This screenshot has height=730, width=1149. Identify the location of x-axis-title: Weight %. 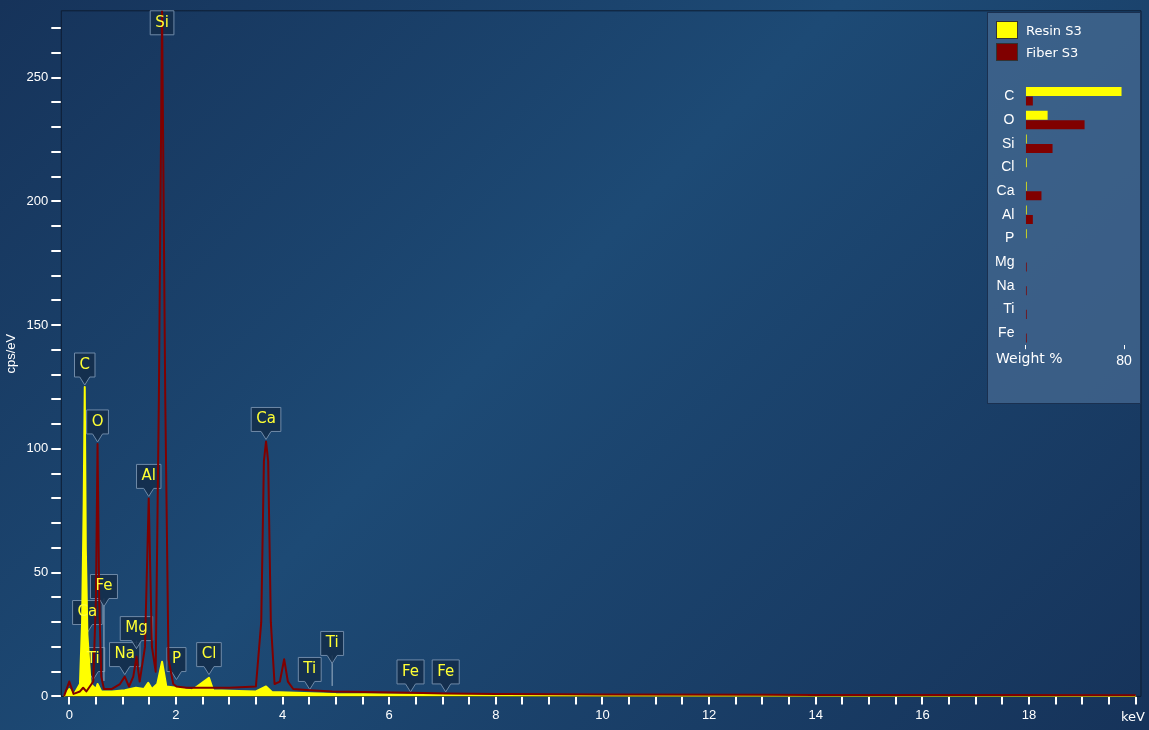
(1029, 357).